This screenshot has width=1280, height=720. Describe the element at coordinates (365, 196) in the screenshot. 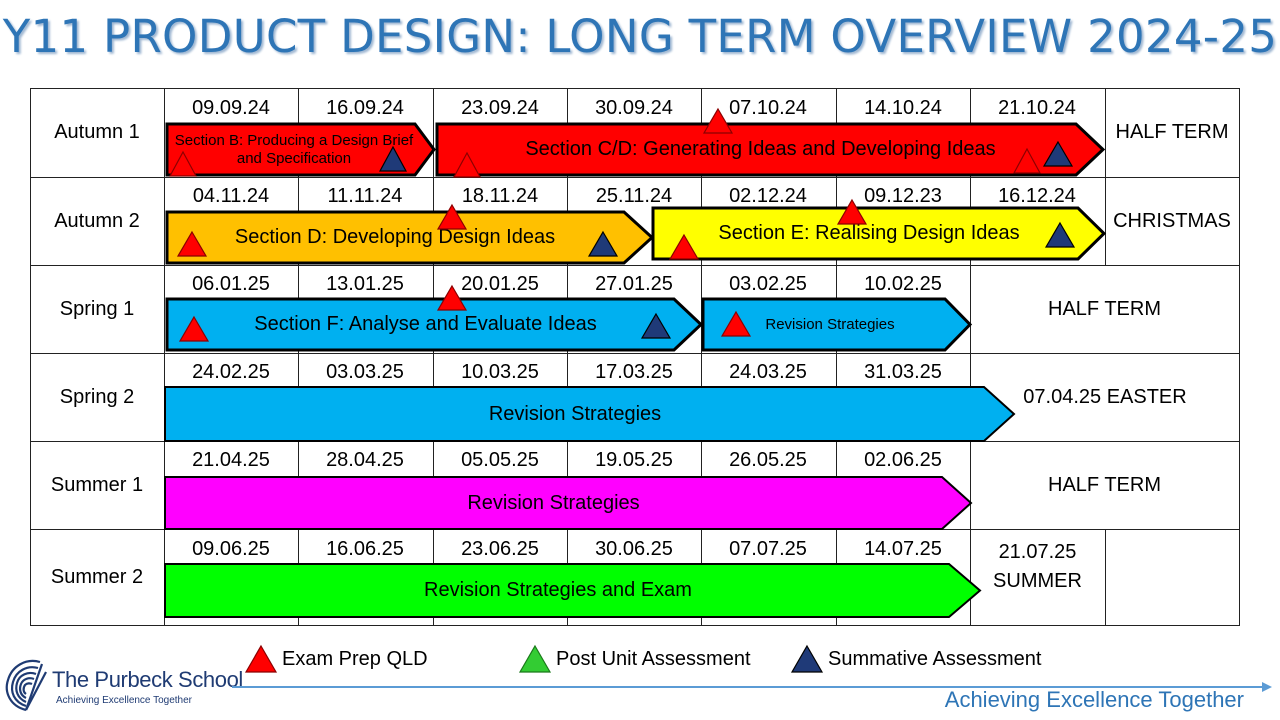

I see `week-date: 11.11.24` at that location.